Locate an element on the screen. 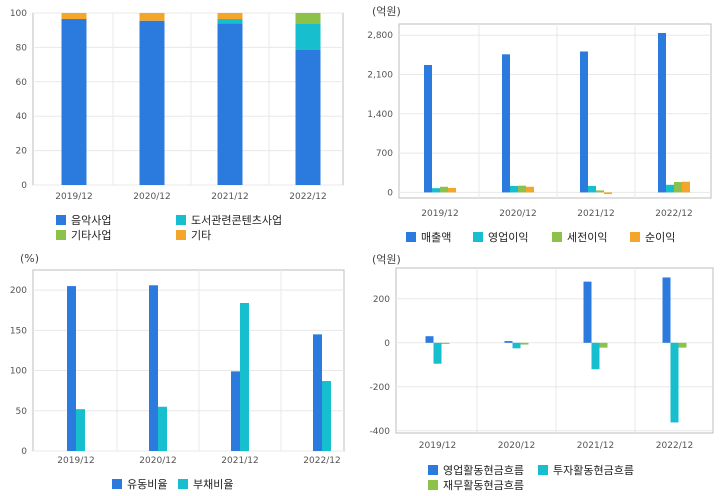  legend-label: 투자활동현금흐름 is located at coordinates (593, 470).